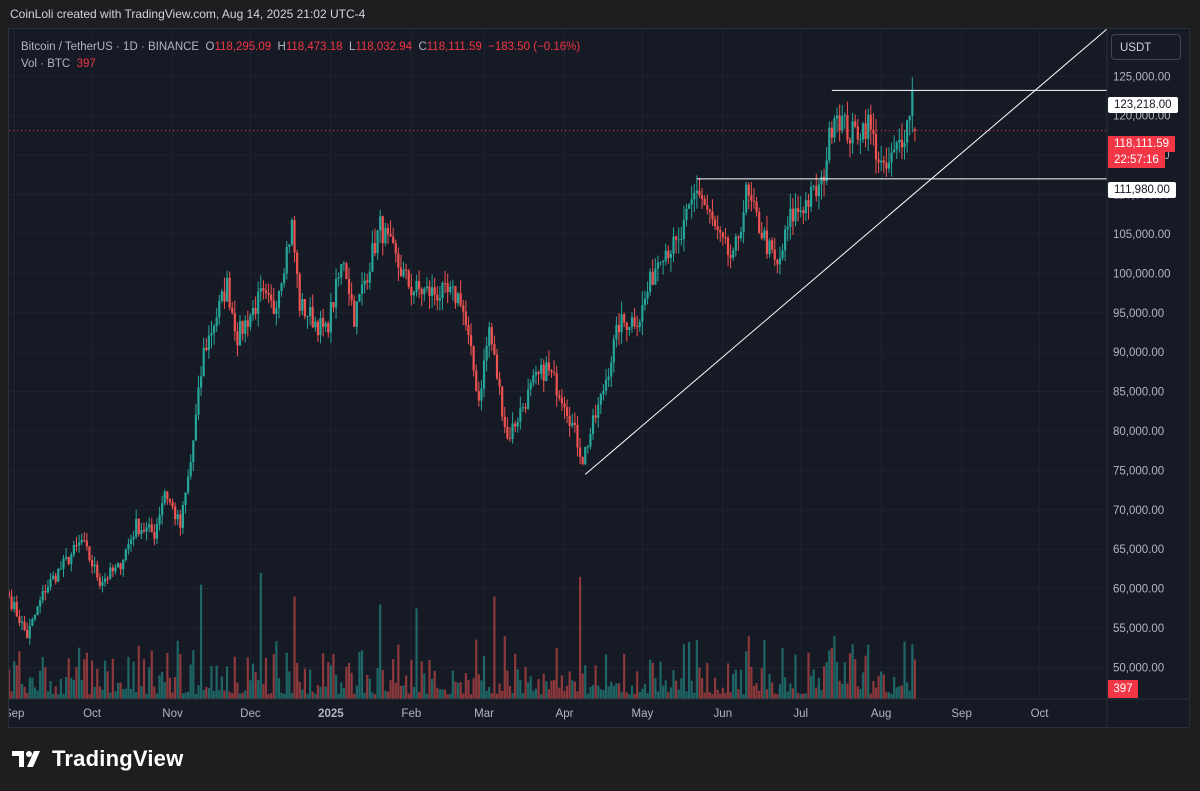  Describe the element at coordinates (110, 47) in the screenshot. I see `symbol-label: Bitcoin / TetherUS · 1D · BINANCE` at that location.